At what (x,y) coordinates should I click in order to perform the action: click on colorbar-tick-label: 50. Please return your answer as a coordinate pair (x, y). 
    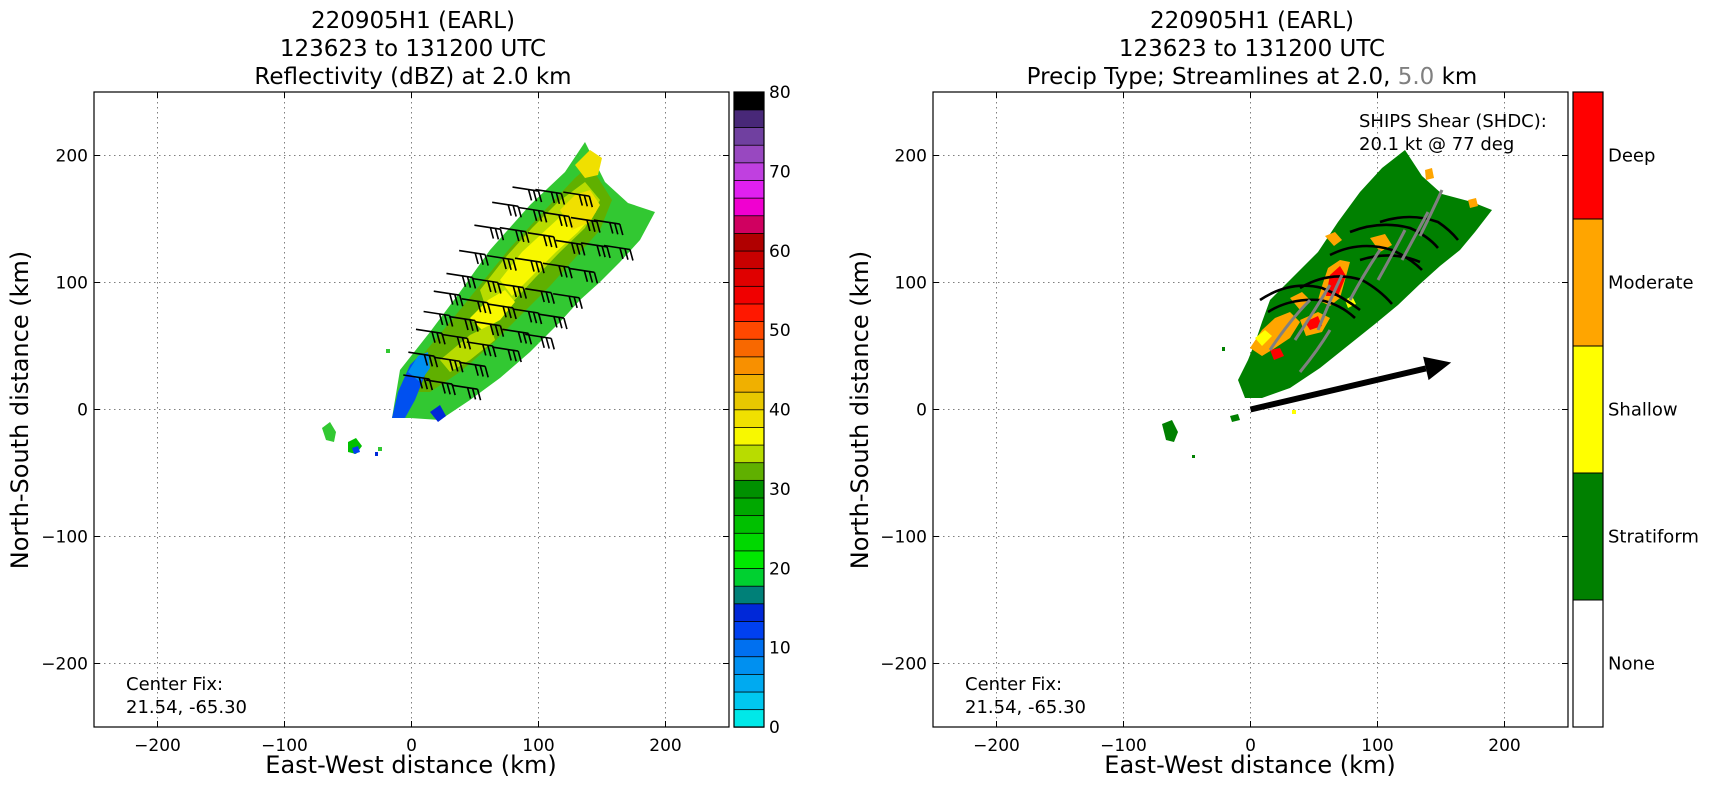
    Looking at the image, I should click on (780, 331).